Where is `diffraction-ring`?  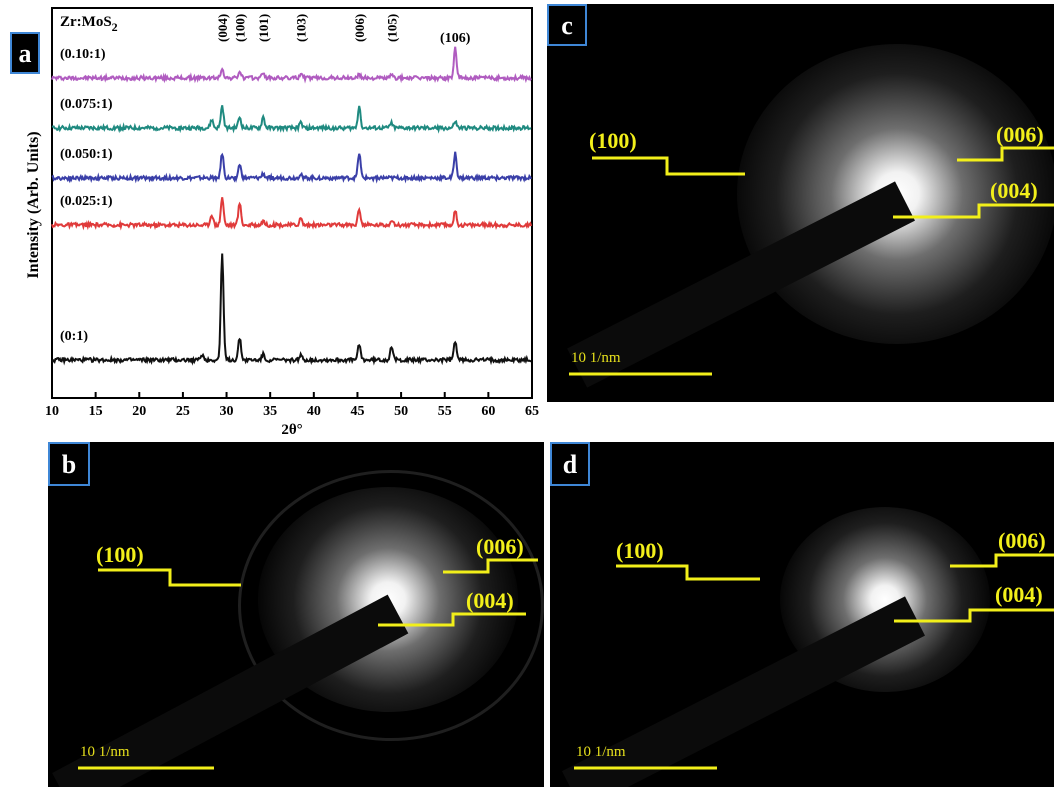 diffraction-ring is located at coordinates (391, 605).